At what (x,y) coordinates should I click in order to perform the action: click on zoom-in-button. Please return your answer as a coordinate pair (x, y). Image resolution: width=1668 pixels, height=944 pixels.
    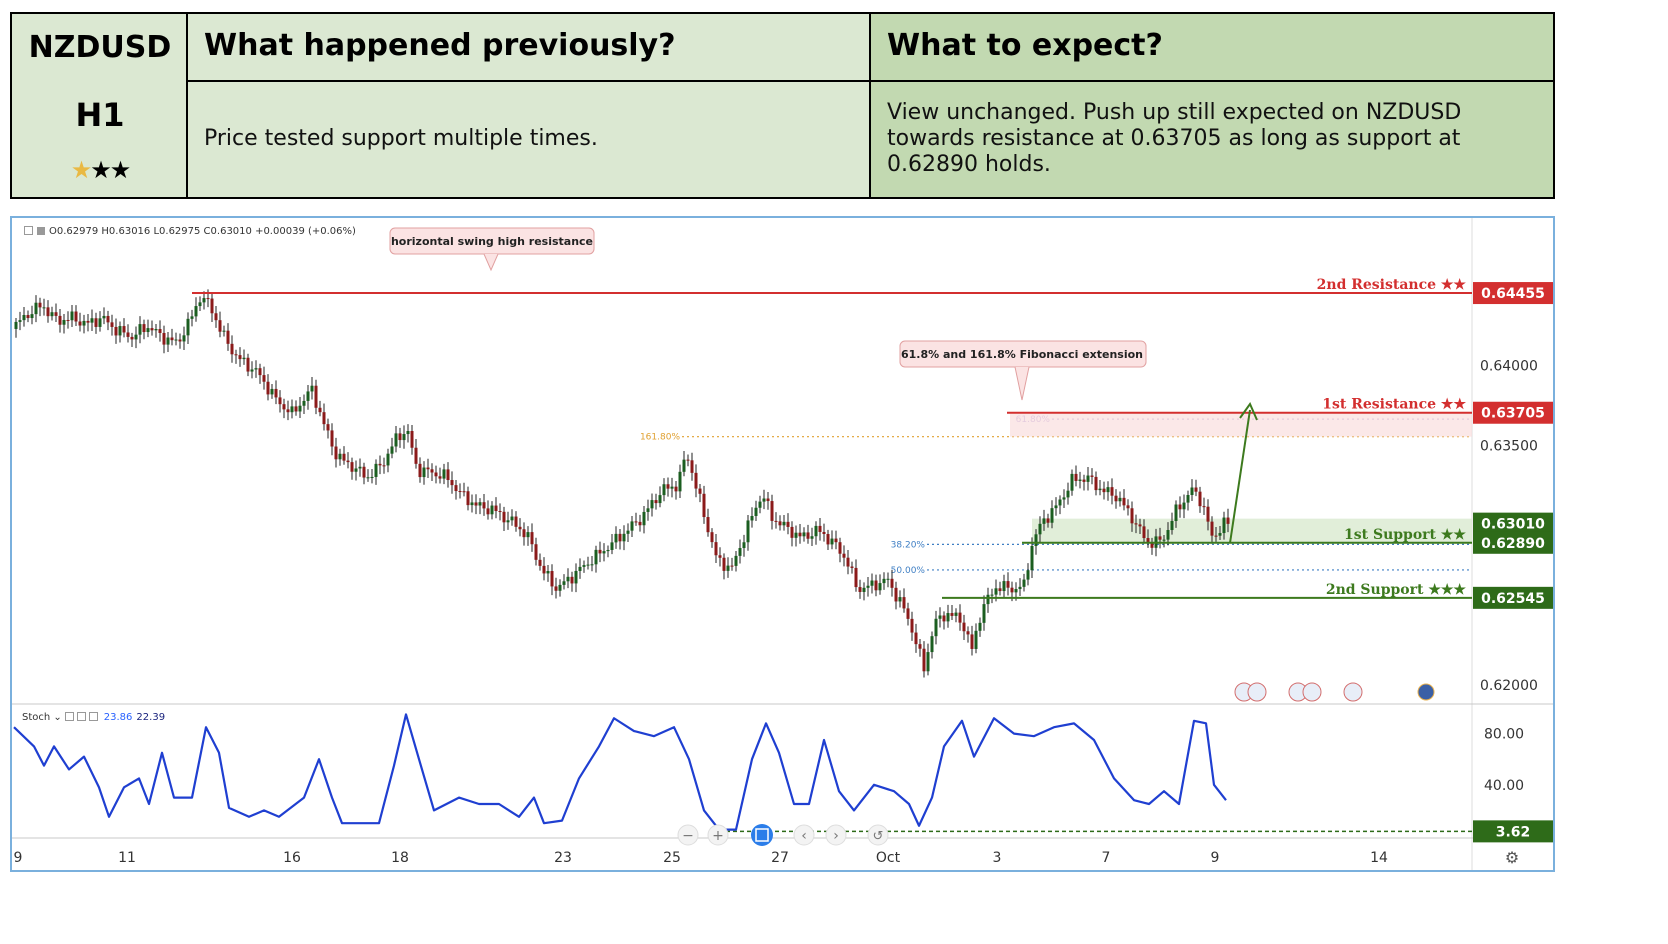
    Looking at the image, I should click on (718, 835).